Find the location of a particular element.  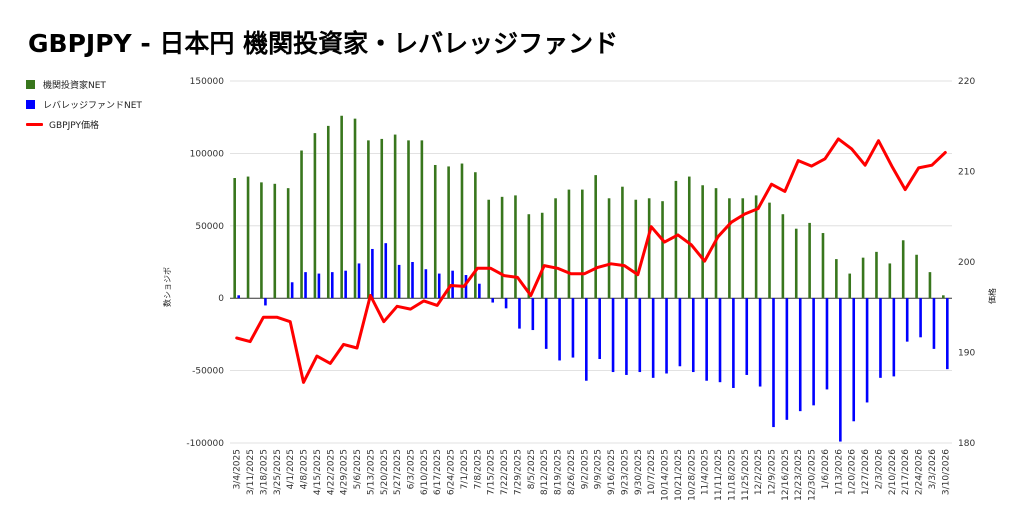

x-tick-label: 9/9/2025 is located at coordinates (599, 469).